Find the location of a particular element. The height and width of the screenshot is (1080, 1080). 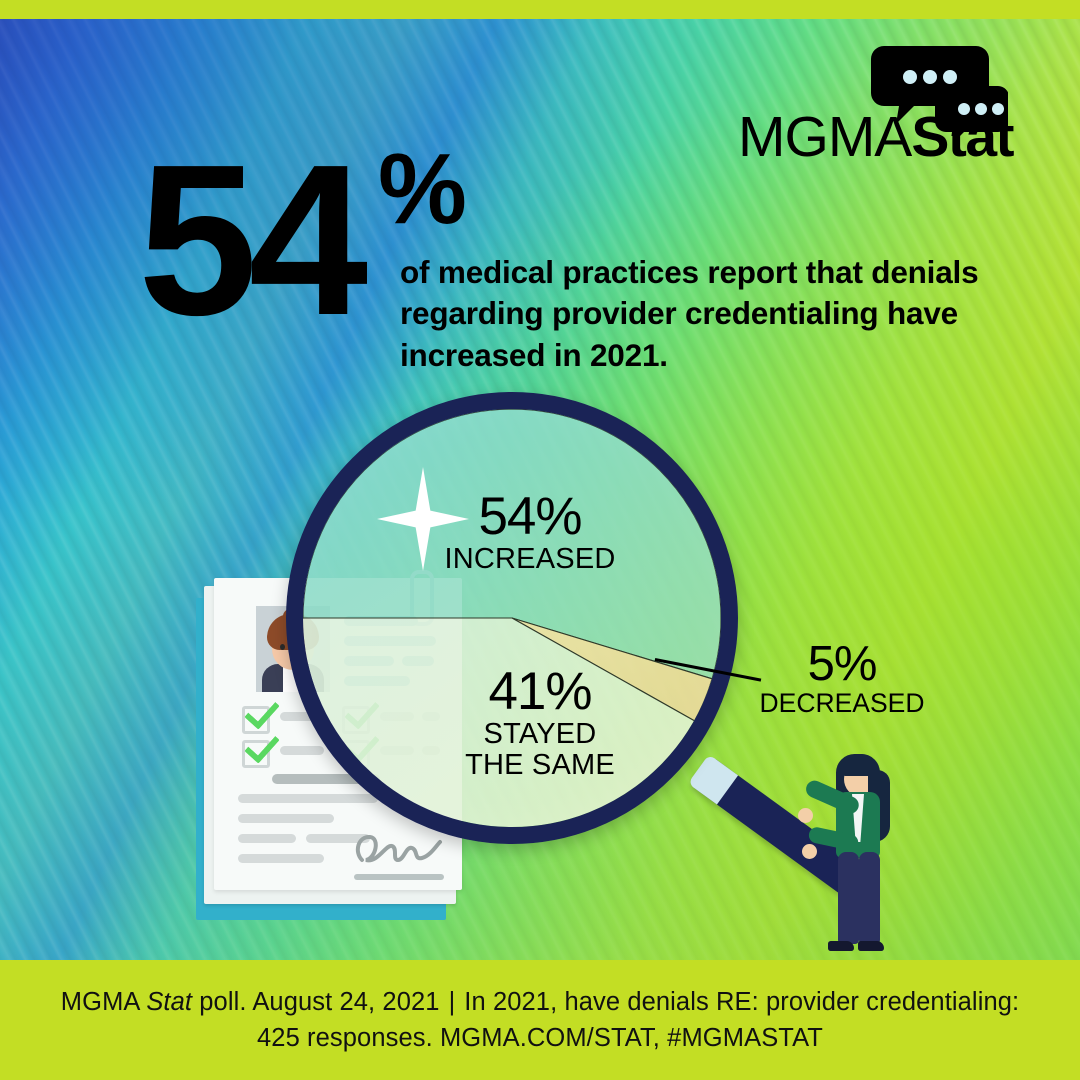

hero-stat-percent-symbol: % is located at coordinates (422, 189).